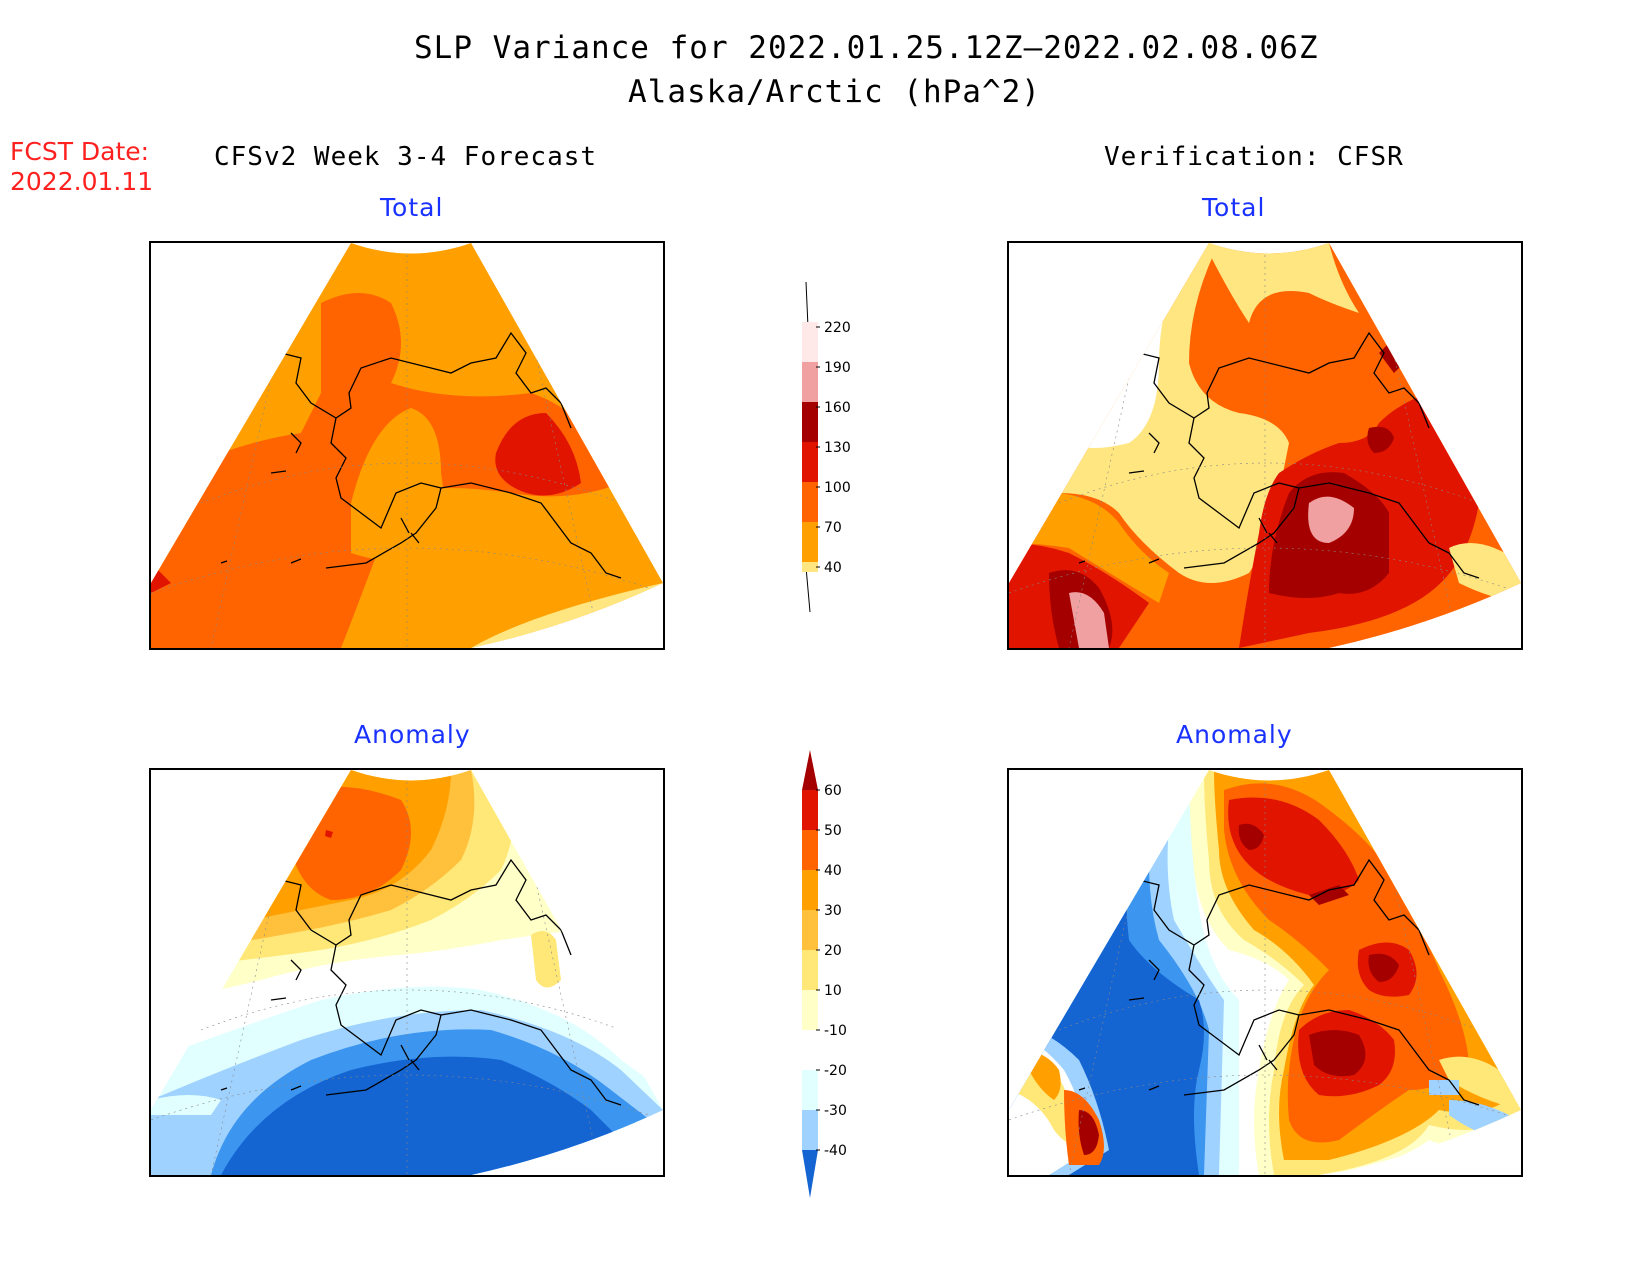  Describe the element at coordinates (810, 1174) in the screenshot. I see `swatch-m40` at that location.